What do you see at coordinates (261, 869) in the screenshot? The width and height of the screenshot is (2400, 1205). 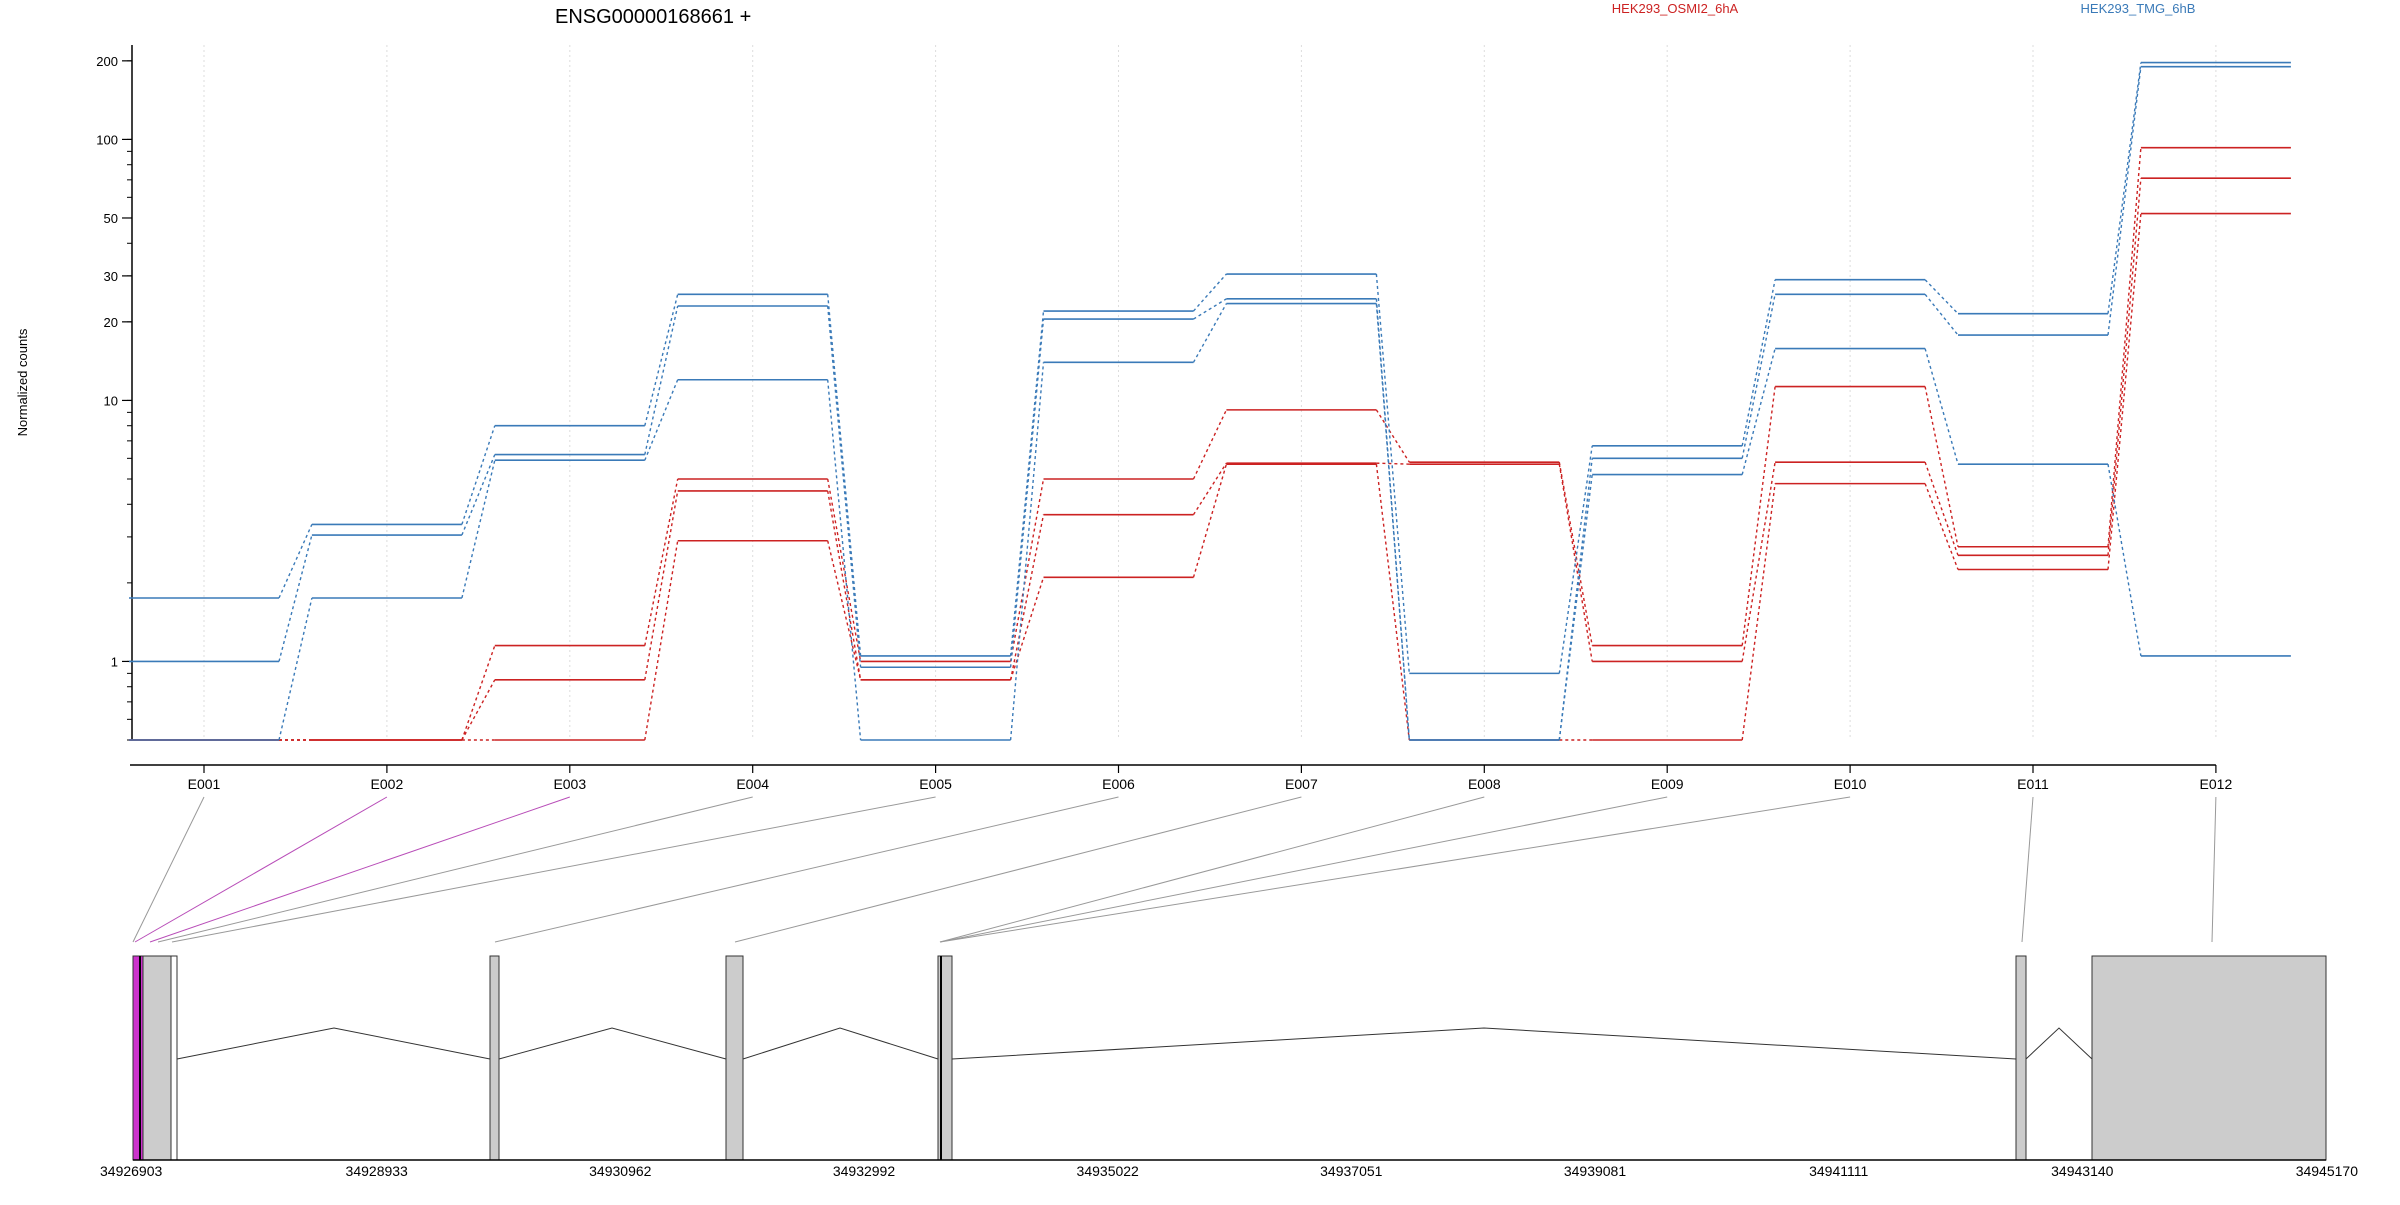 I see `bin-connector-E002` at bounding box center [261, 869].